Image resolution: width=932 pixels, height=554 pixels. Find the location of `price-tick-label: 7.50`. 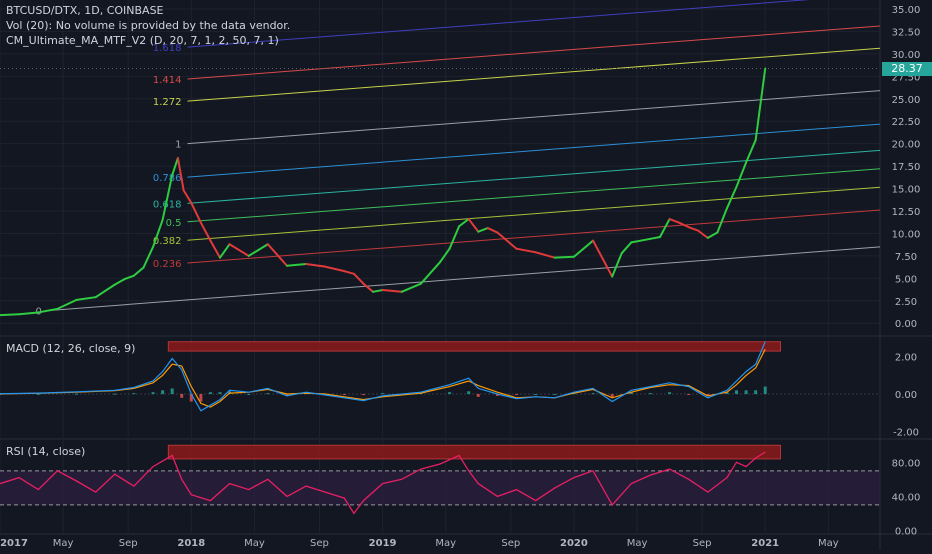

price-tick-label: 7.50 is located at coordinates (906, 257).